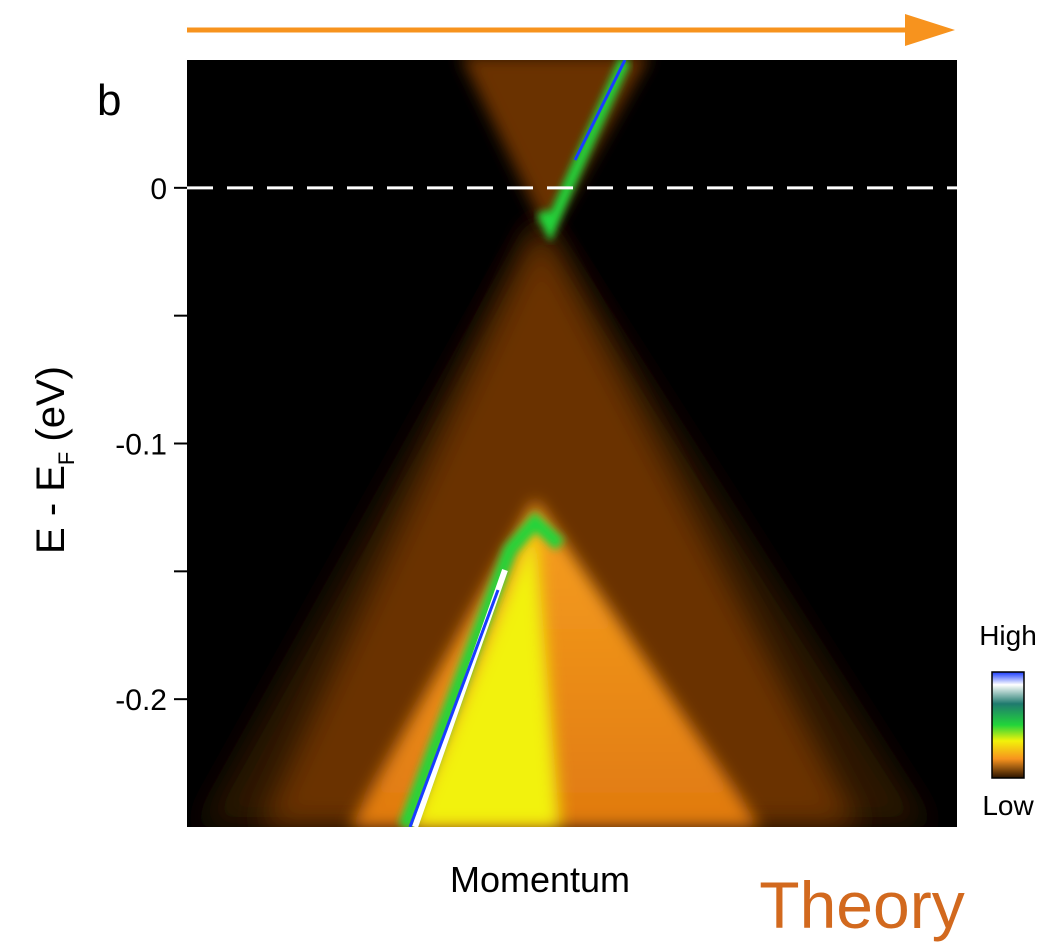 This screenshot has height=947, width=1048. Describe the element at coordinates (454, 708) in the screenshot. I see `lower-band-edge` at that location.